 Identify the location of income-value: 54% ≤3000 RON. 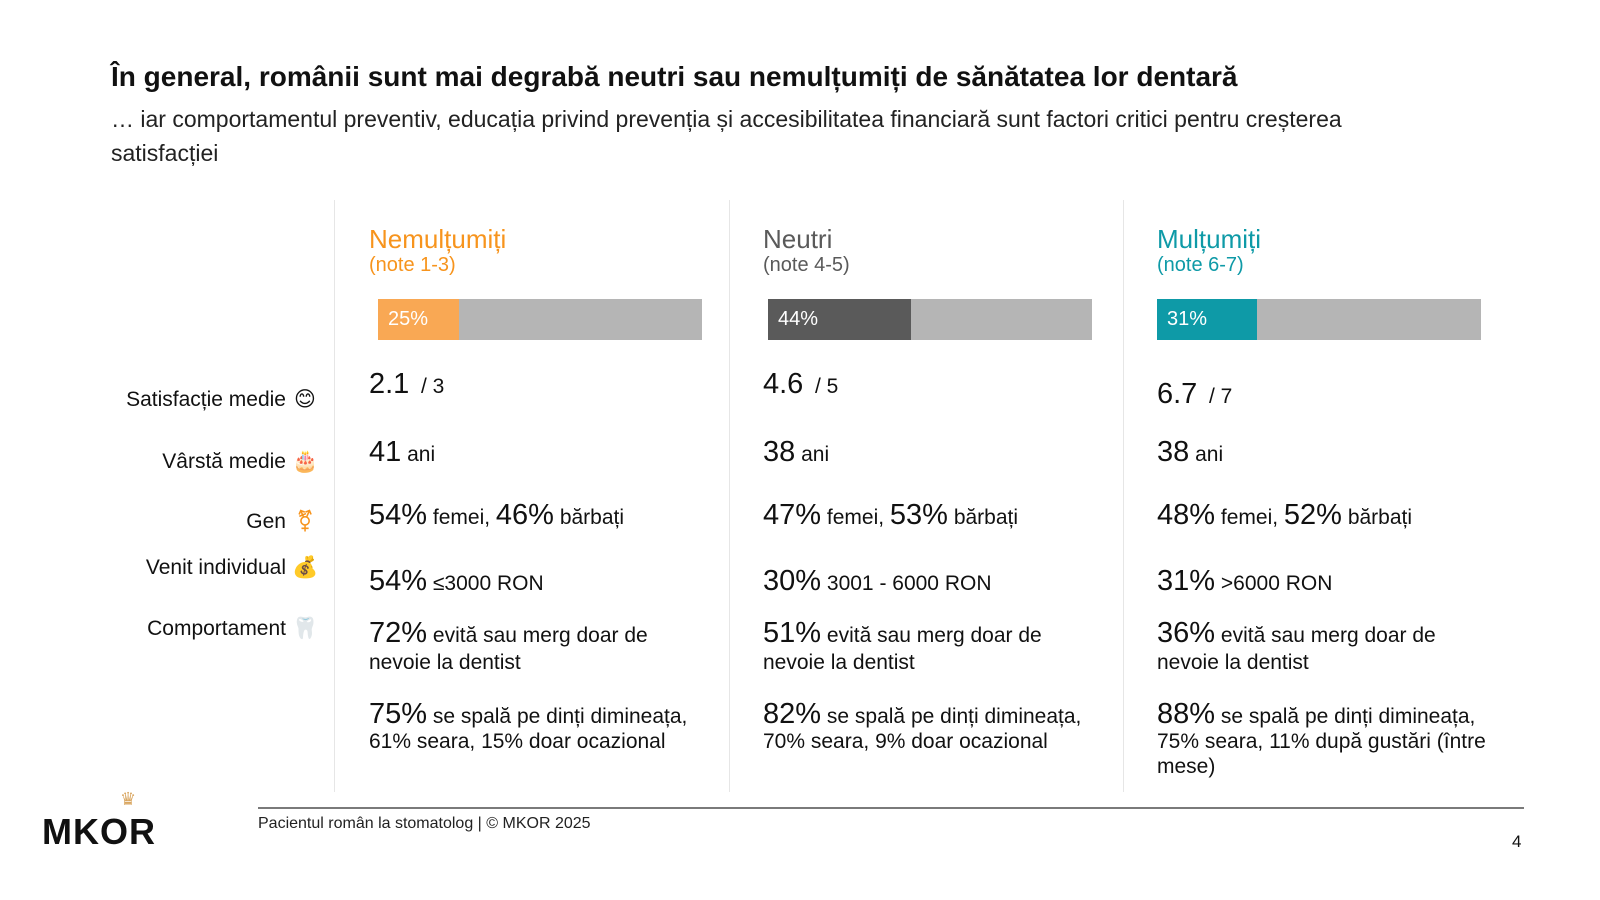
(456, 581).